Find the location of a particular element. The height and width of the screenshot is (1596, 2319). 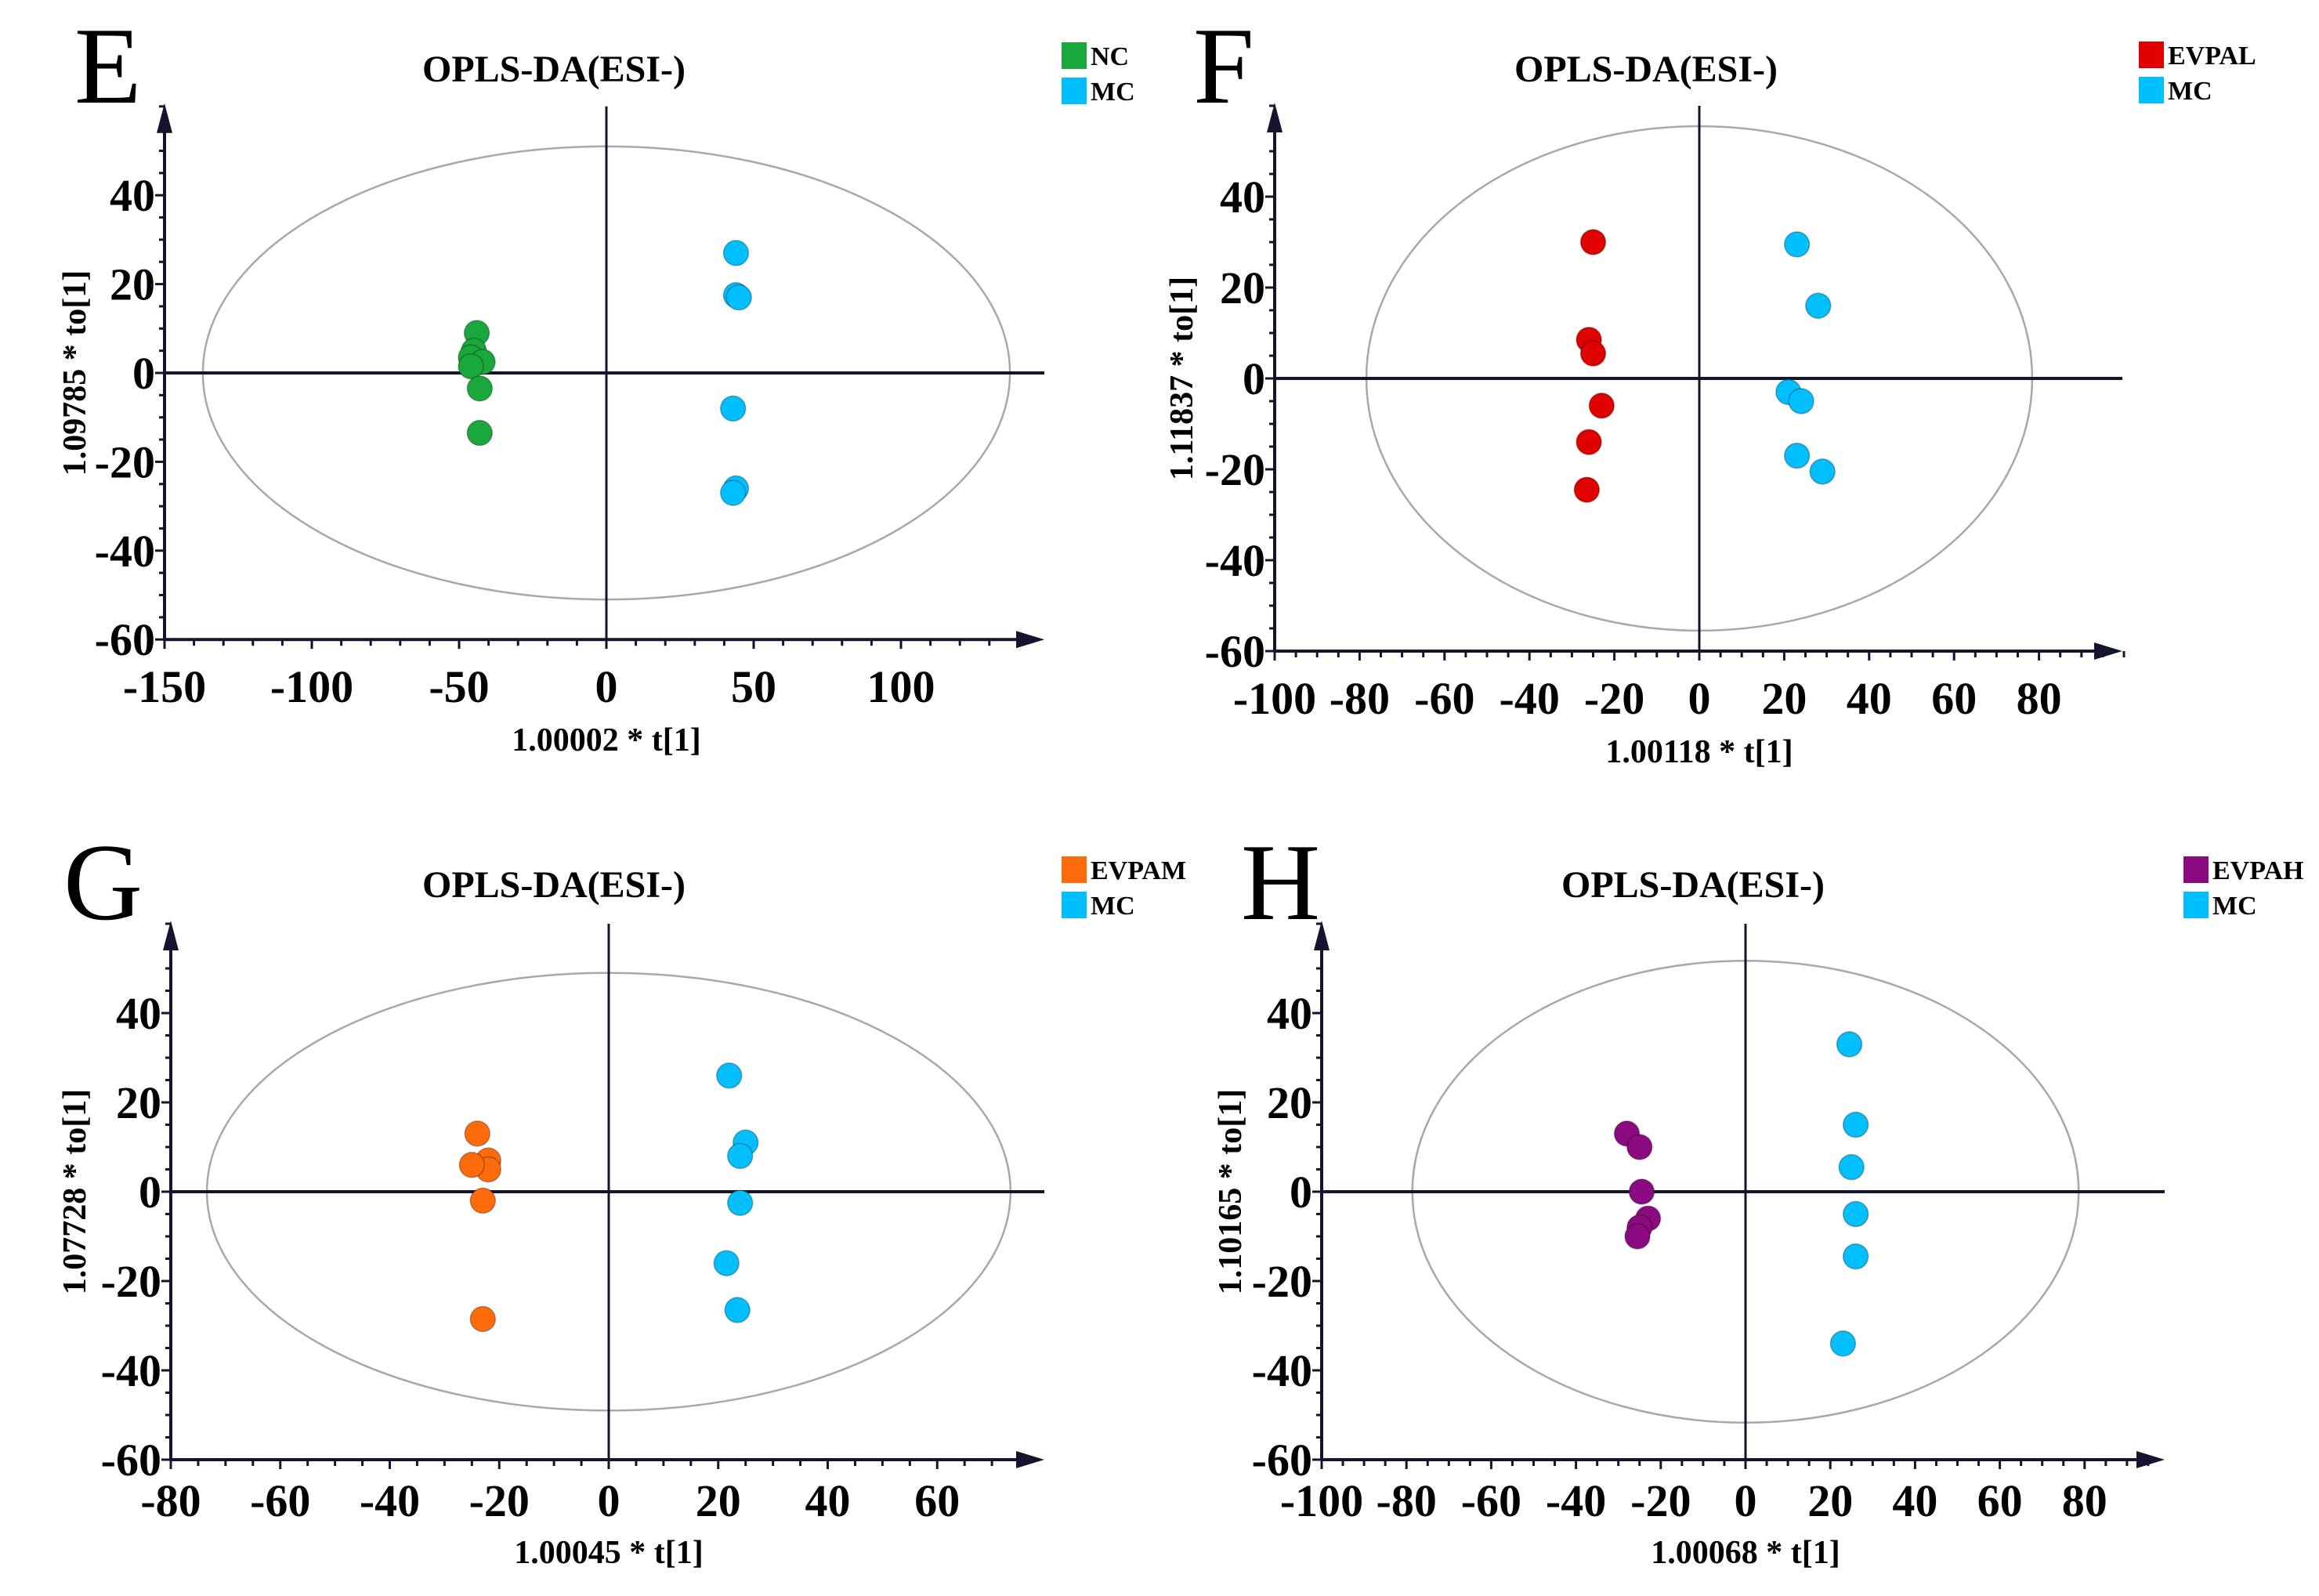

y-axis-label: 1.07728 * to[1] is located at coordinates (75, 1191).